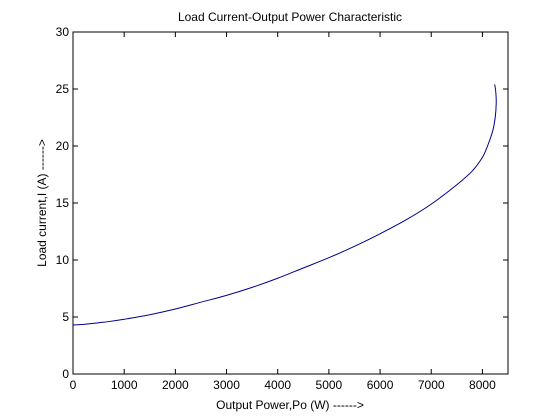 Image resolution: width=560 pixels, height=420 pixels. Describe the element at coordinates (63, 260) in the screenshot. I see `y-tick-label: 10` at that location.